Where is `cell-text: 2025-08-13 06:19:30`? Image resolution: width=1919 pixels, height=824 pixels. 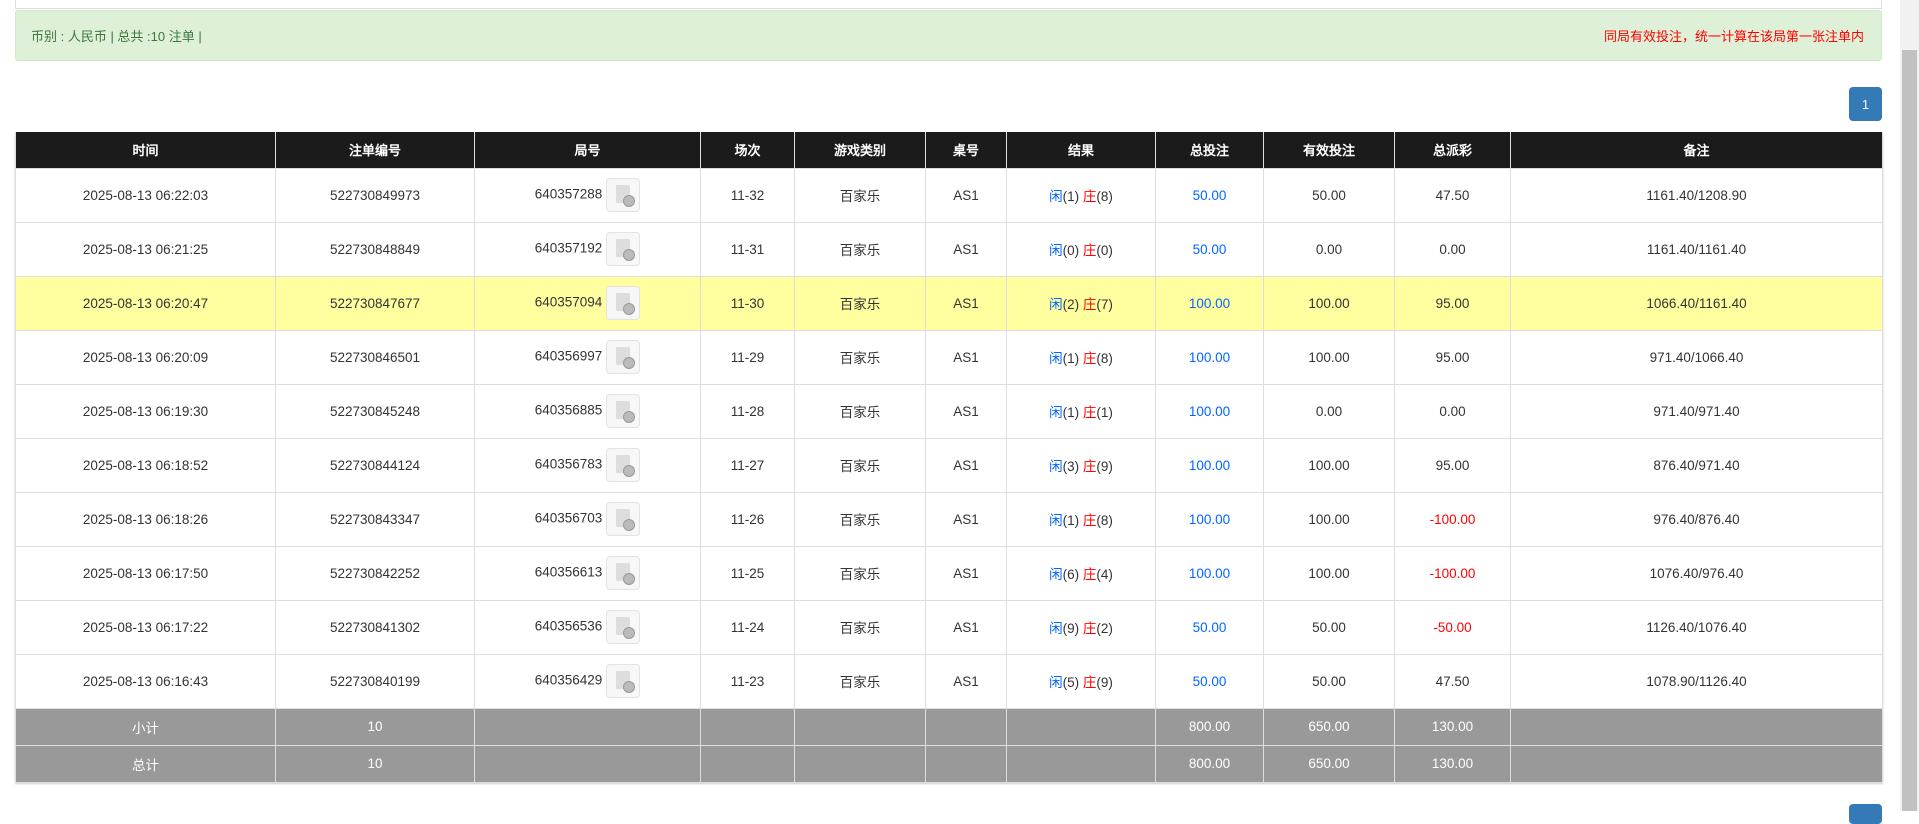 cell-text: 2025-08-13 06:19:30 is located at coordinates (145, 411).